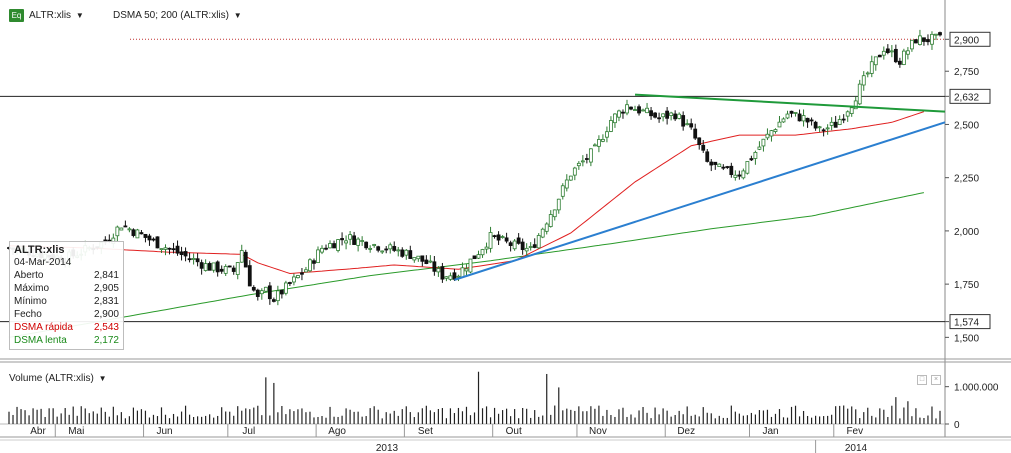 Image resolution: width=1011 pixels, height=453 pixels. Describe the element at coordinates (43, 262) in the screenshot. I see `legend-date: 04-Mar-2014` at that location.